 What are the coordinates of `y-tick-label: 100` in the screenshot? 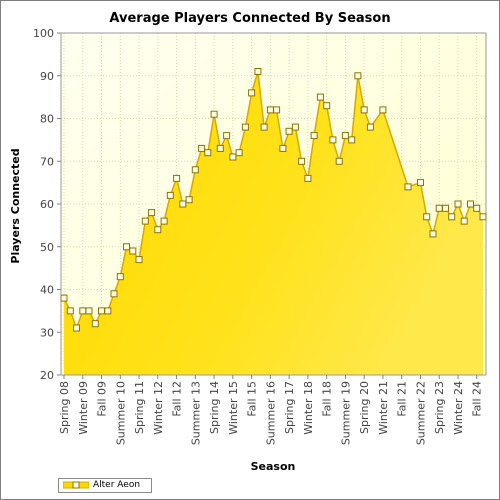 It's located at (43, 33).